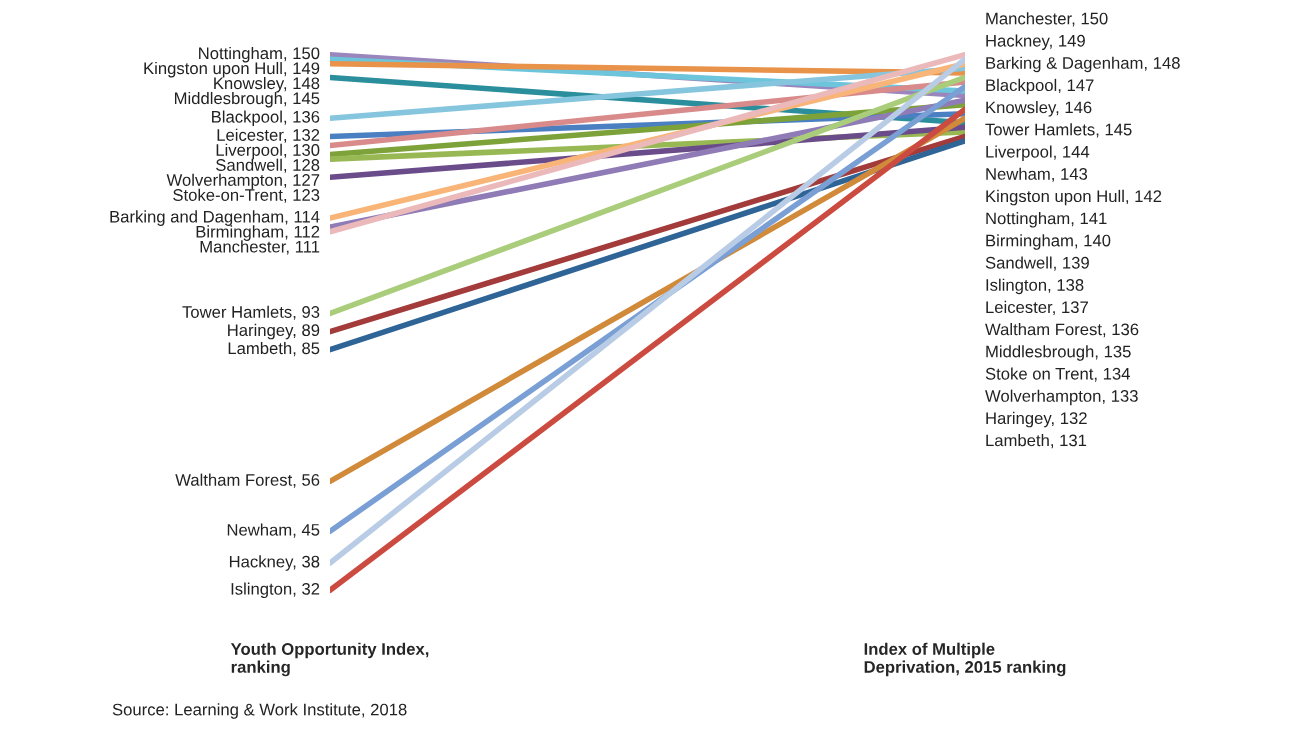  What do you see at coordinates (1061, 397) in the screenshot?
I see `annotation: Wolverhampton, 133` at bounding box center [1061, 397].